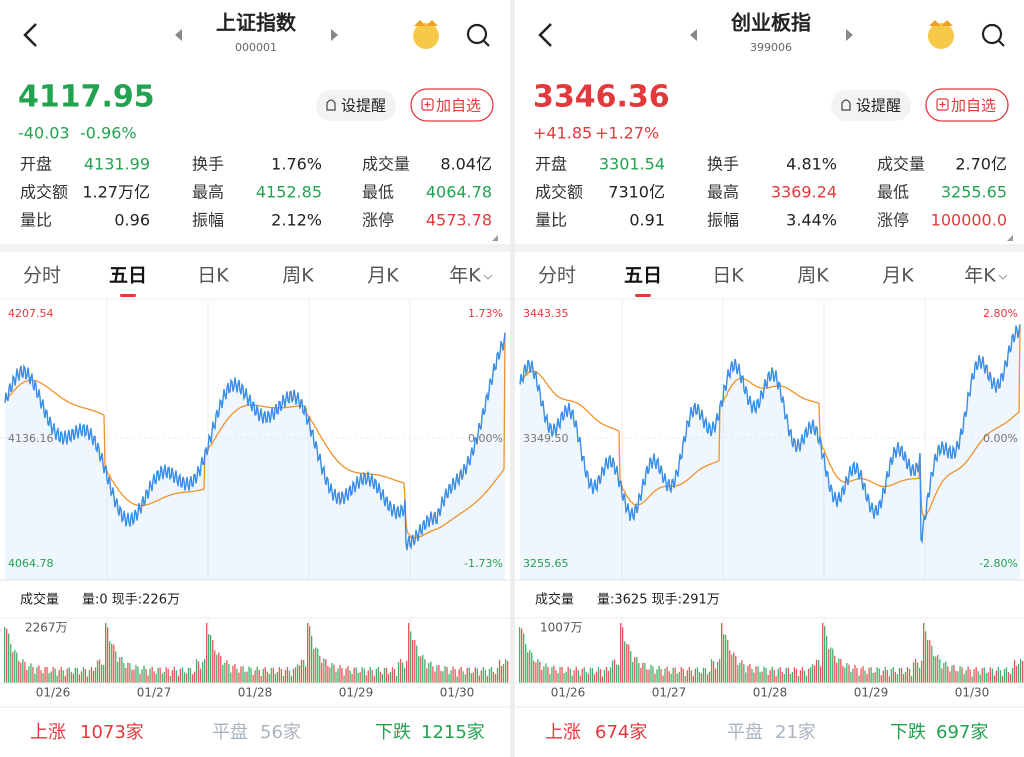 The image size is (1024, 757). I want to click on stat-value: 3.44%, so click(811, 220).